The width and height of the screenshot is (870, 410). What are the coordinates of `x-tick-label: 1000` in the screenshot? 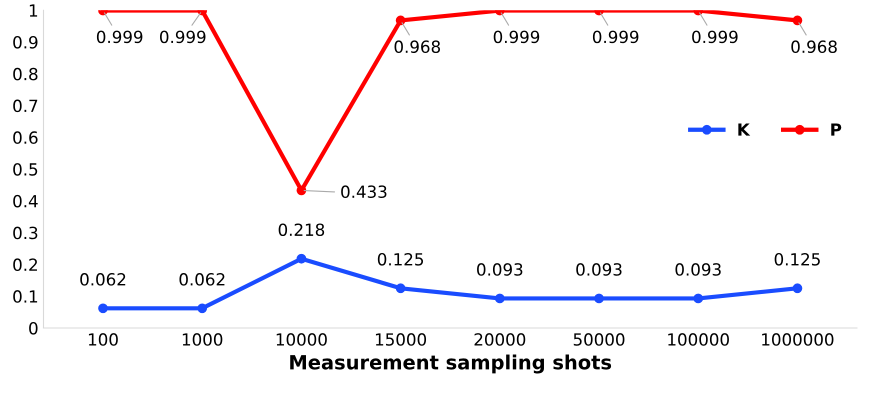 It's located at (202, 339).